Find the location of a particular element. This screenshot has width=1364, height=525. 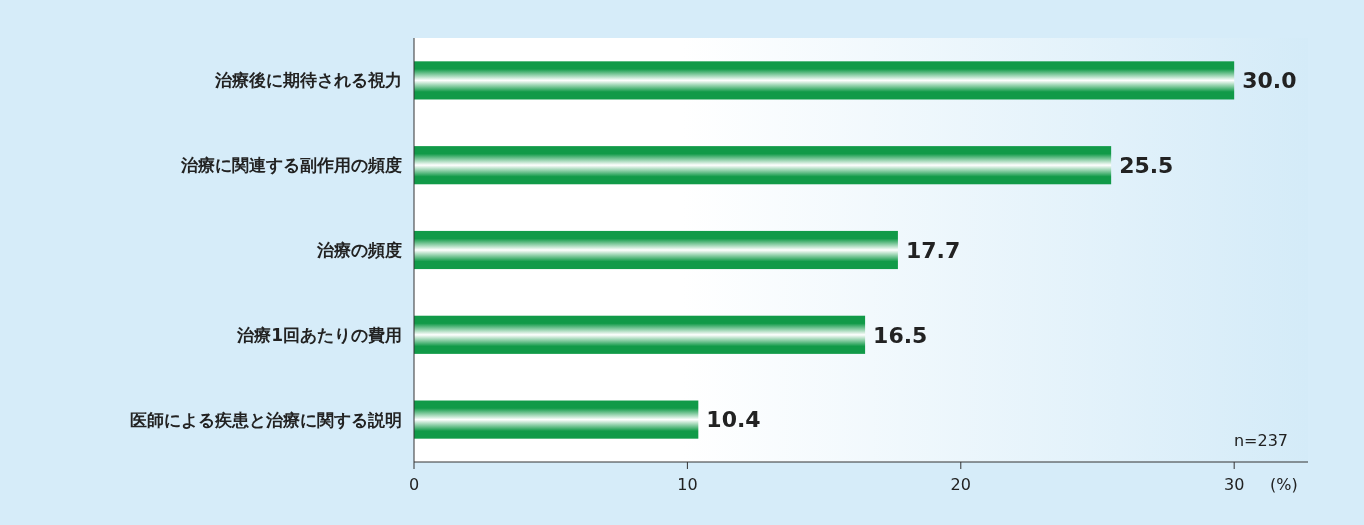

data-label: 17.7 is located at coordinates (933, 250).